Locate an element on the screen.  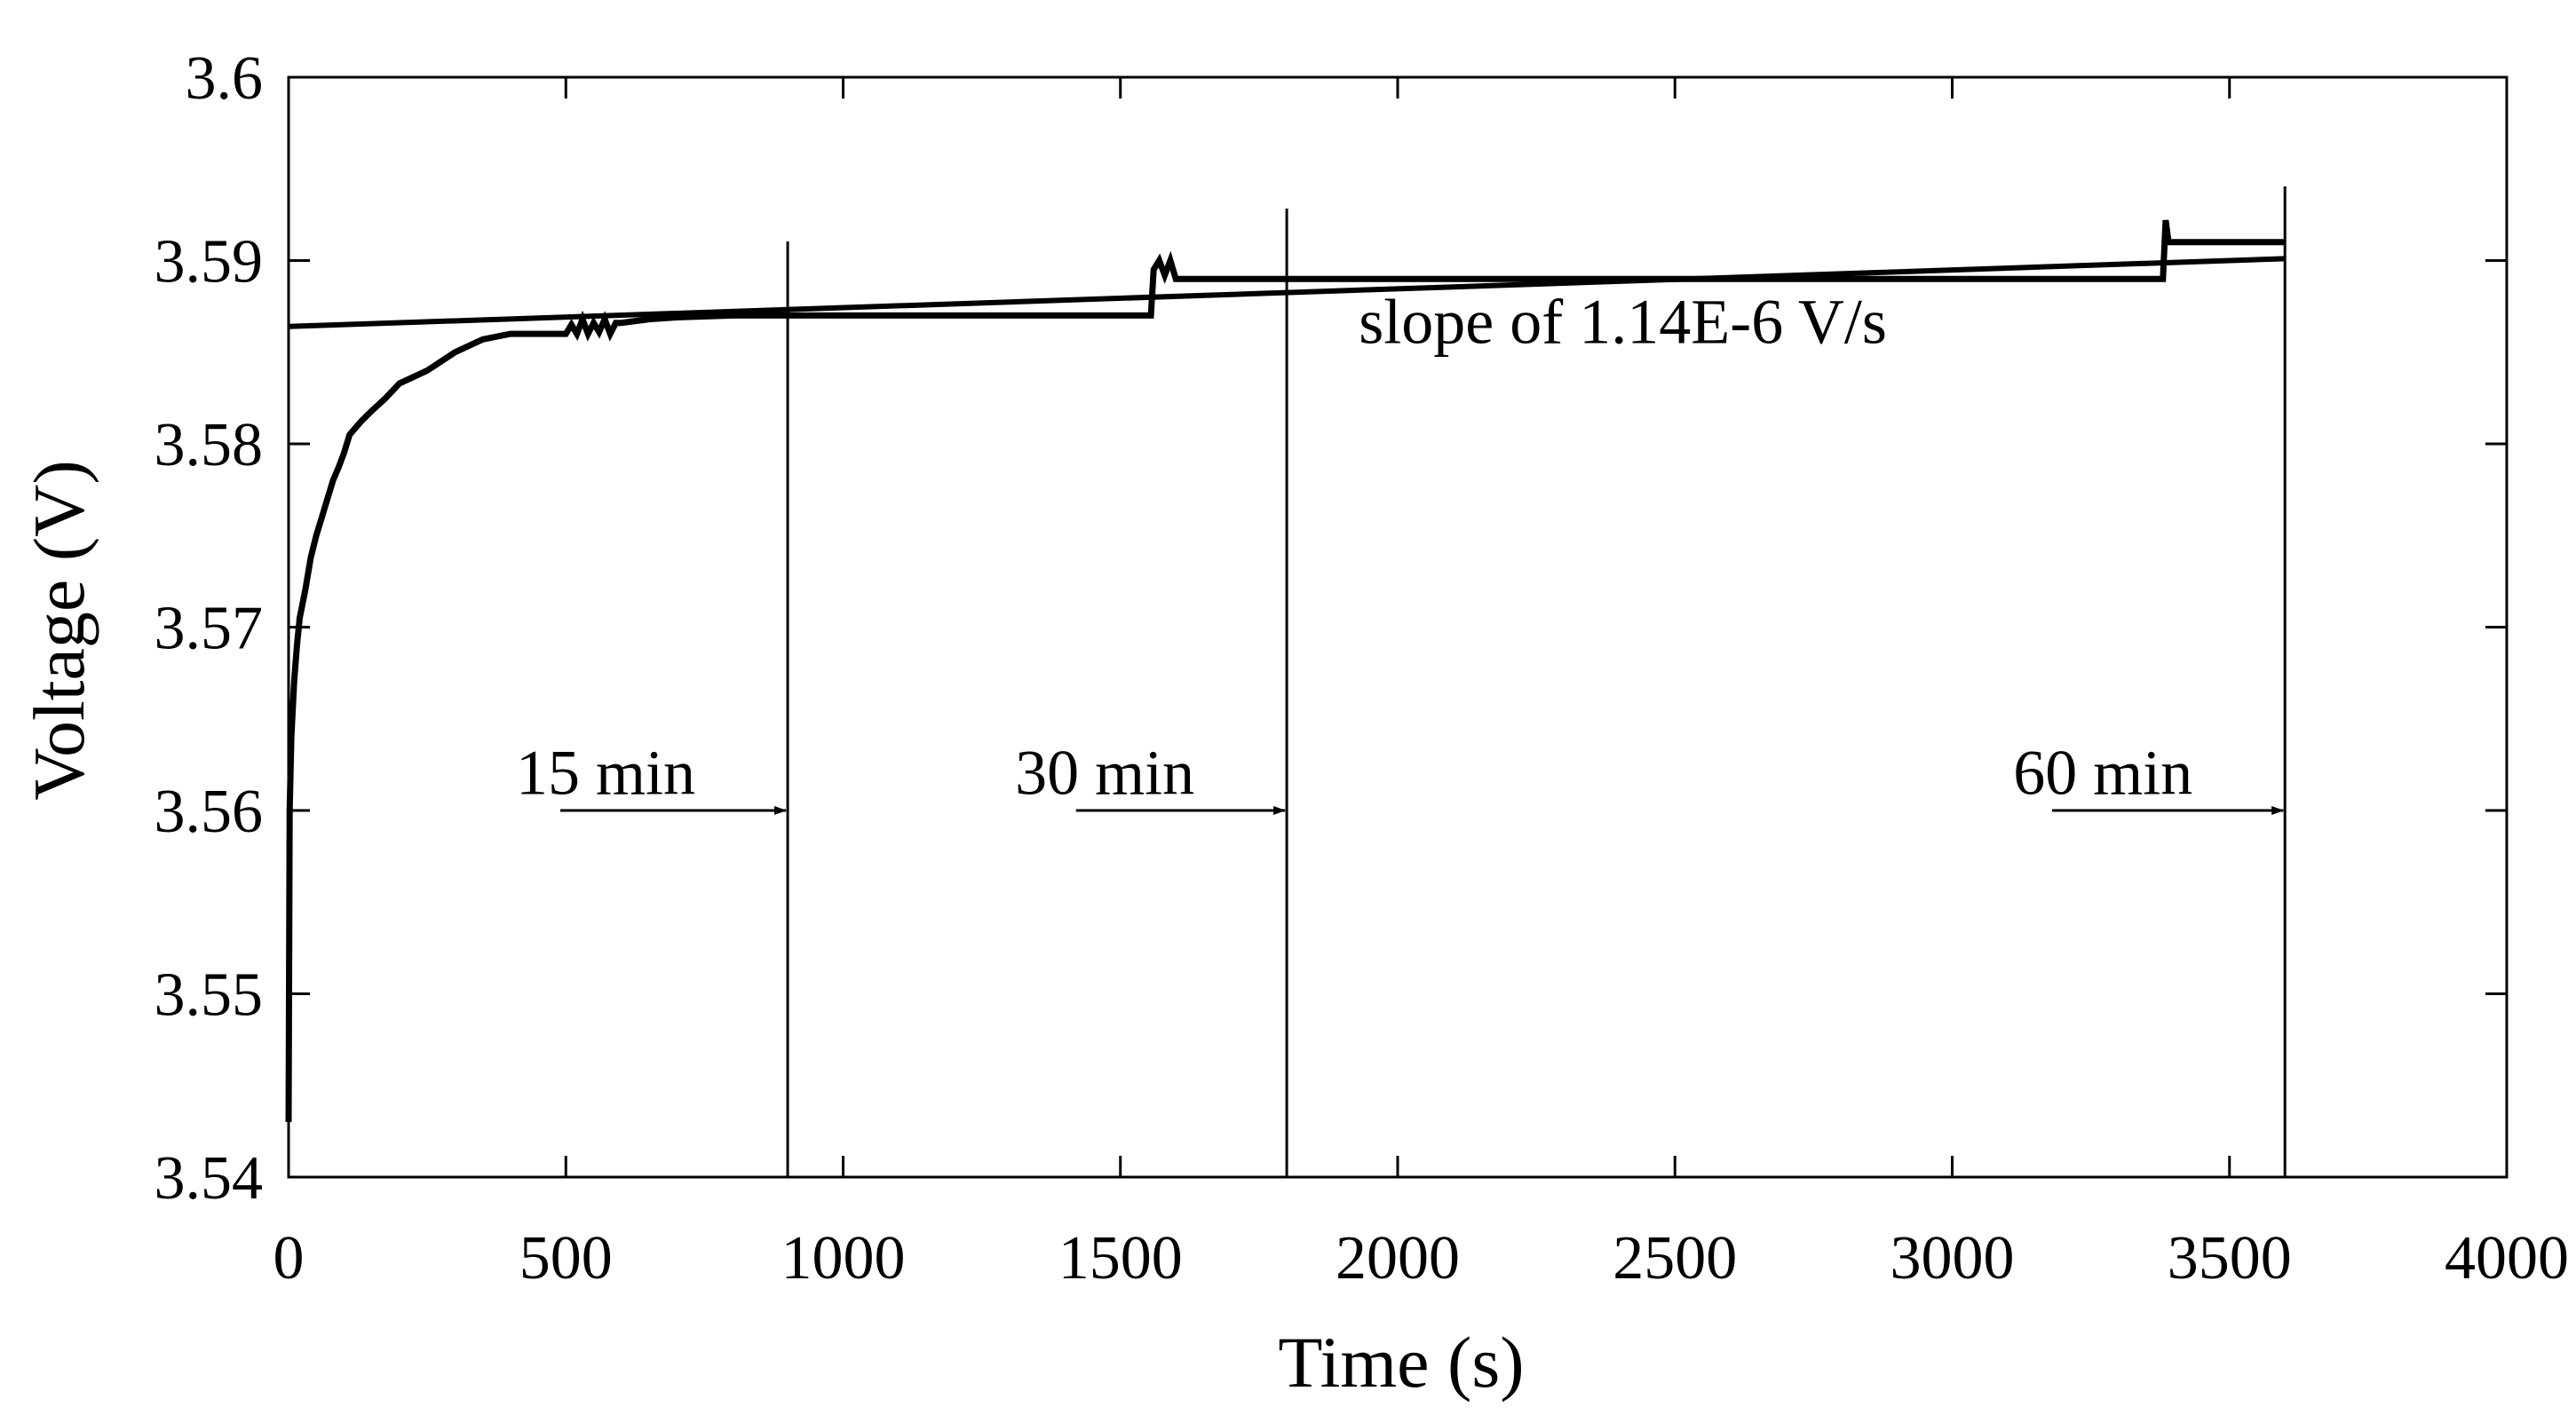
y-tick-label: 3.56 is located at coordinates (210, 812).